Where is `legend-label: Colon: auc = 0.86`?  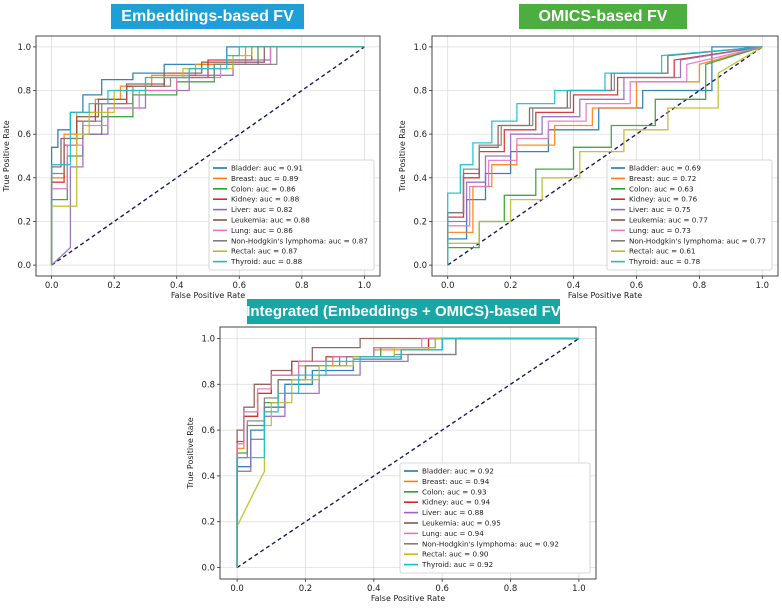
legend-label: Colon: auc = 0.86 is located at coordinates (263, 188).